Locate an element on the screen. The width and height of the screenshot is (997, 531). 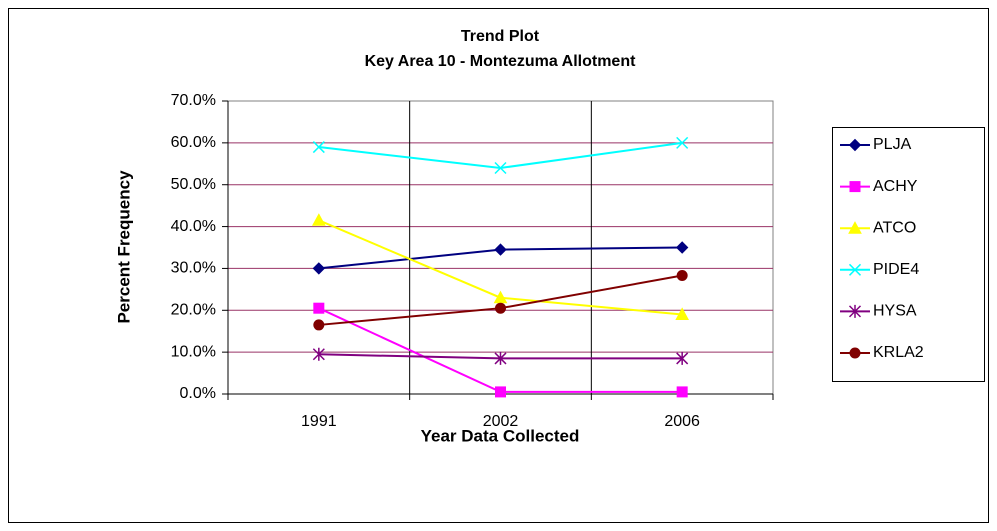
y-tick-label: 70.0% is located at coordinates (193, 100).